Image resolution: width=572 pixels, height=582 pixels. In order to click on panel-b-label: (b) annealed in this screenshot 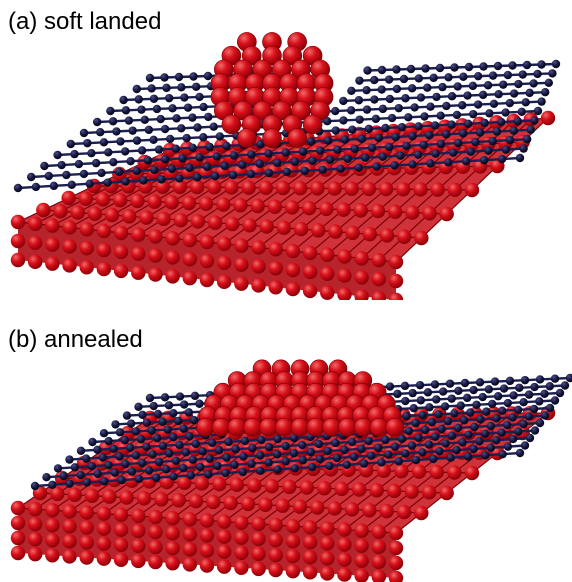, I will do `click(75, 339)`.